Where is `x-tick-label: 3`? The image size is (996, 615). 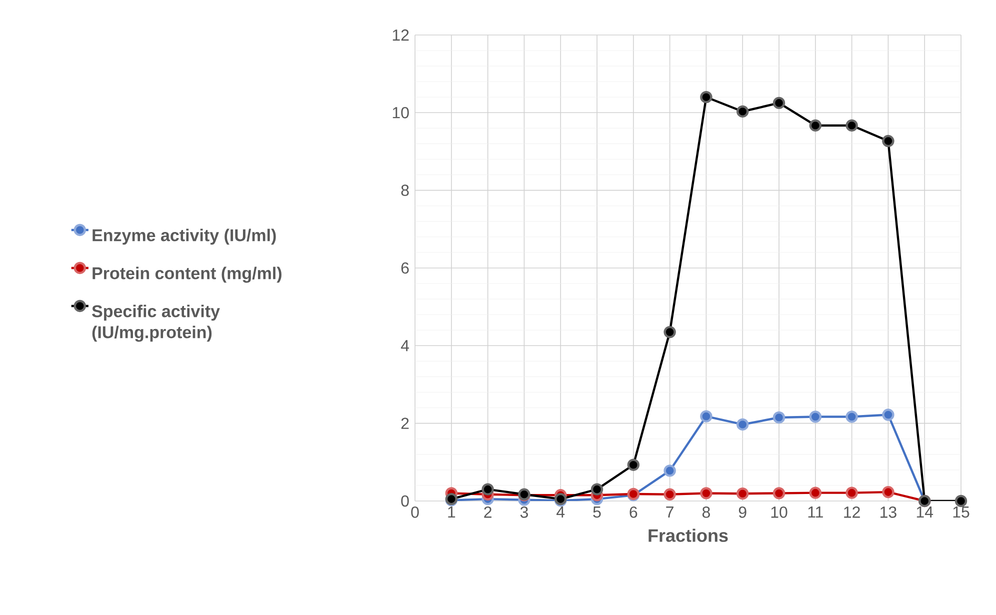 x-tick-label: 3 is located at coordinates (524, 512).